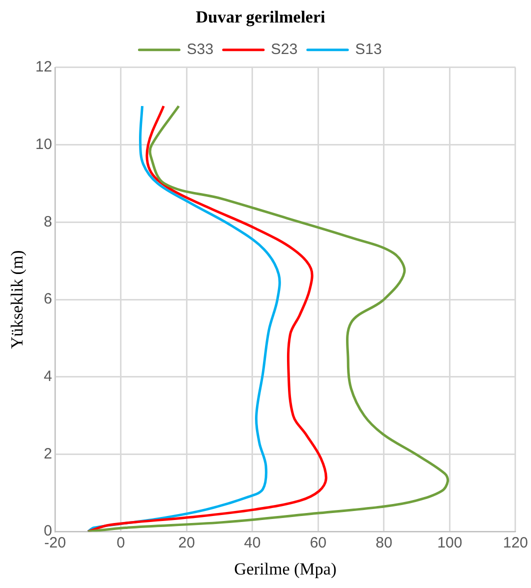 The image size is (531, 588). I want to click on y-tick-label: 2, so click(48, 453).